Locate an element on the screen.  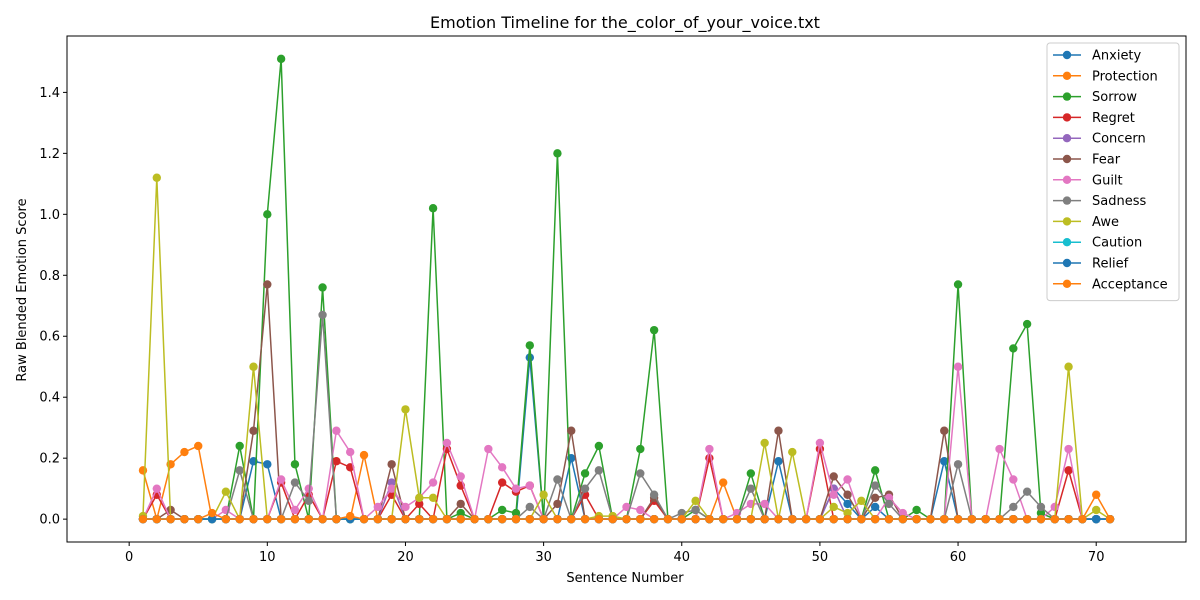
legend-item-regret: Regret is located at coordinates (1094, 118).